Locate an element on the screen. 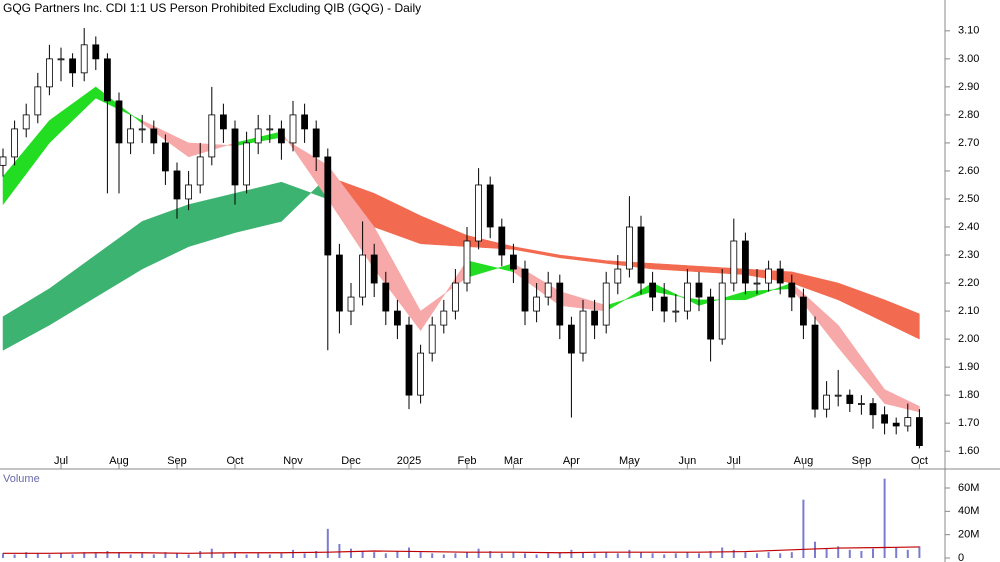 This screenshot has width=1000, height=562. y-tick-label: 2.30 is located at coordinates (968, 255).